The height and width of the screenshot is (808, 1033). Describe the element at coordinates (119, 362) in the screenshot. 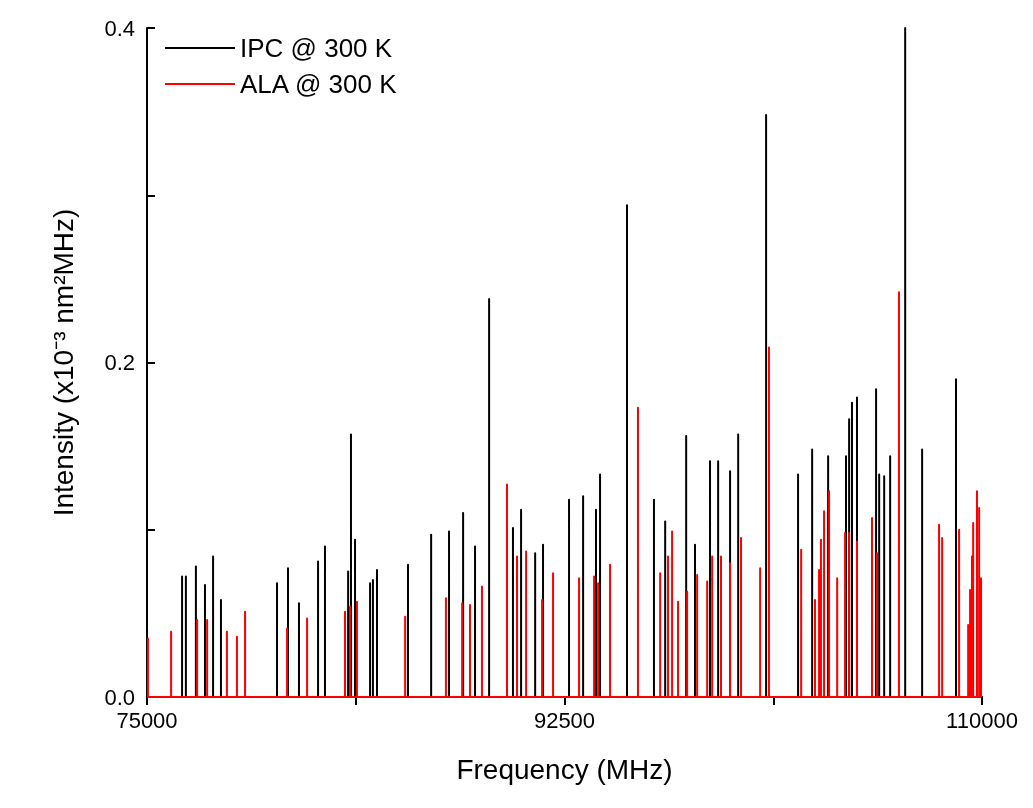

I see `y-tick-label: 0.2` at that location.